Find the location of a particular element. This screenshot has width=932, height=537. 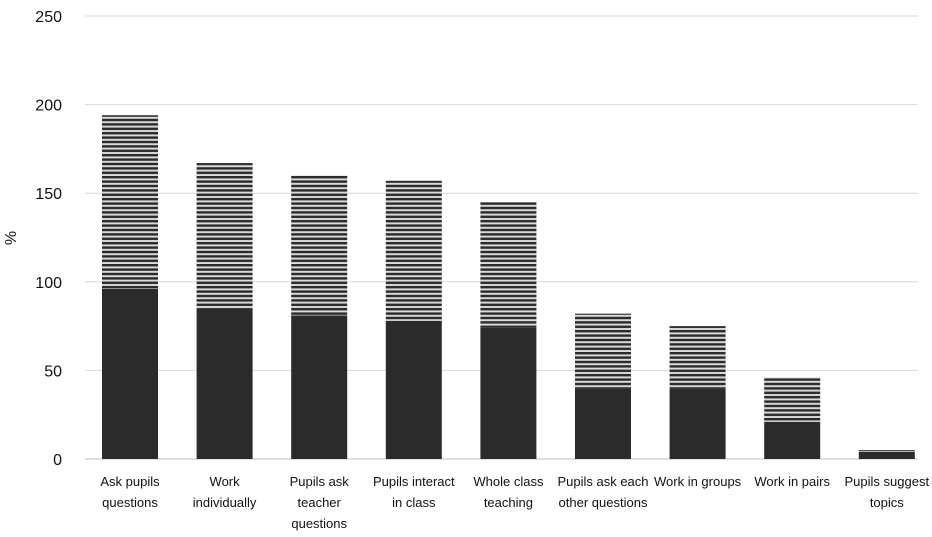

x-category-label: Ask pupils questions is located at coordinates (130, 492).